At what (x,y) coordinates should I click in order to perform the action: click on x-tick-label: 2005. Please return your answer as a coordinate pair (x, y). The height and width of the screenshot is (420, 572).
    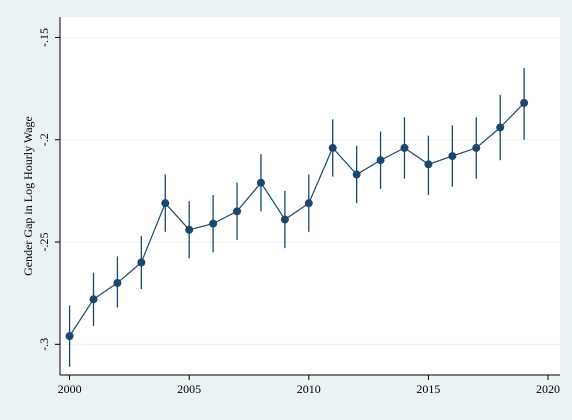
    Looking at the image, I should click on (189, 389).